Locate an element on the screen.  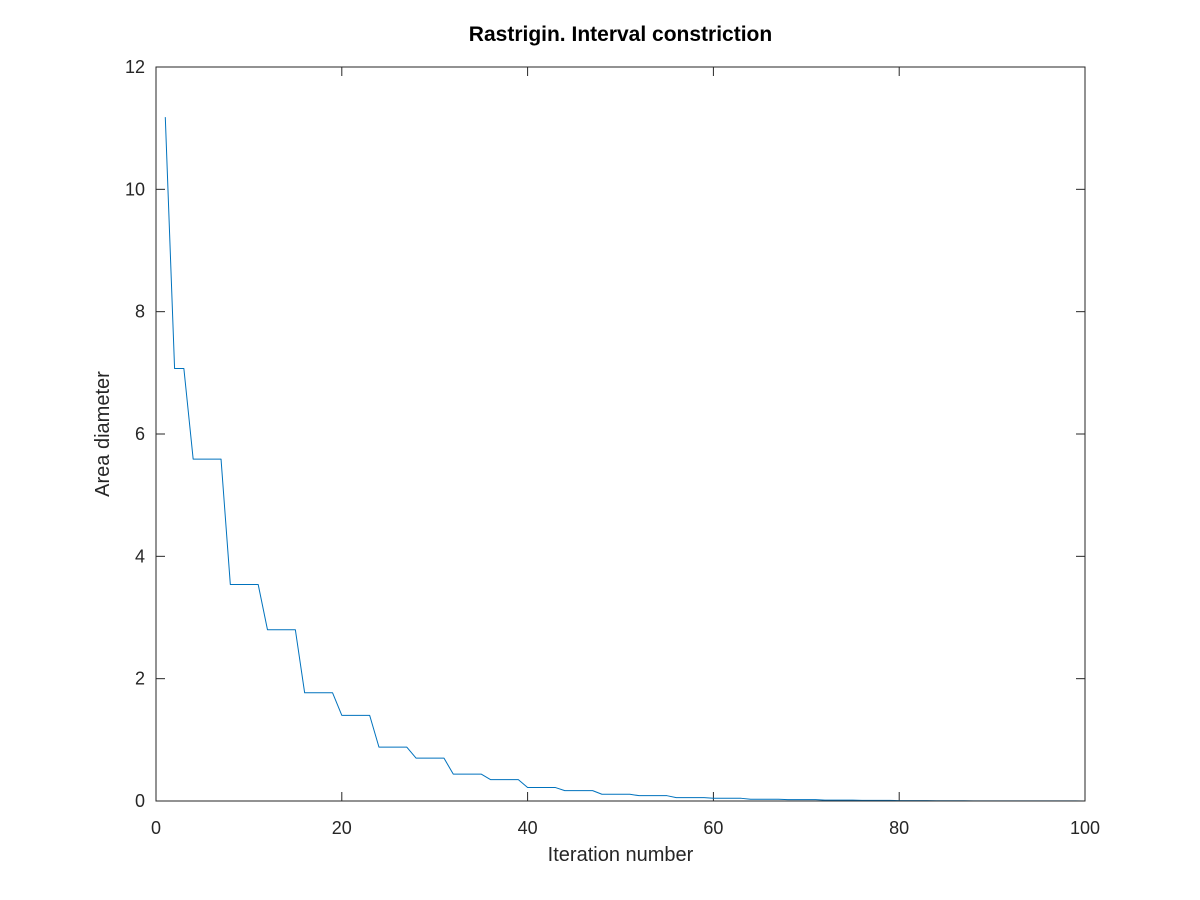
x-tick-label: 80 is located at coordinates (899, 828).